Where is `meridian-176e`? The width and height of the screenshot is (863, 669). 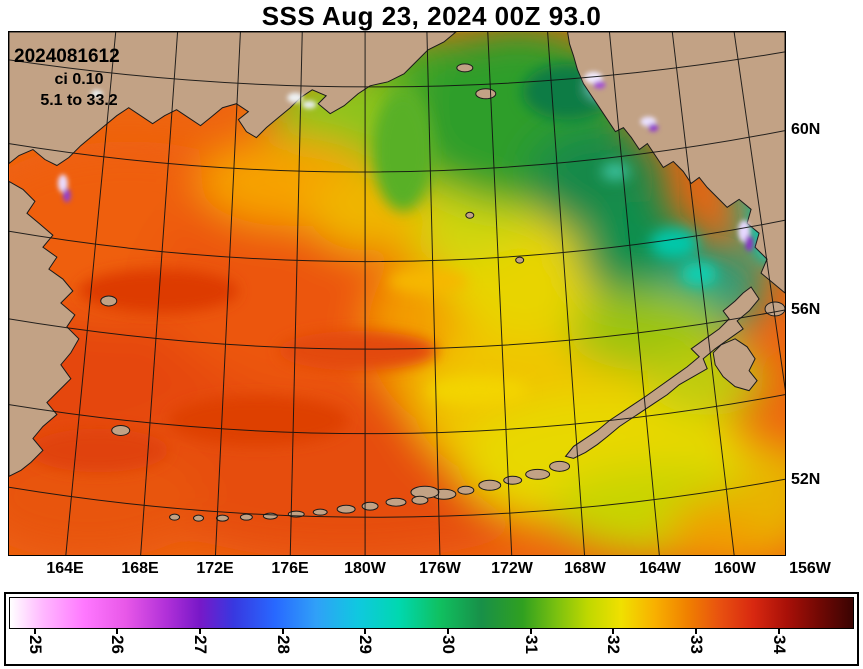
meridian-176e is located at coordinates (296, 293).